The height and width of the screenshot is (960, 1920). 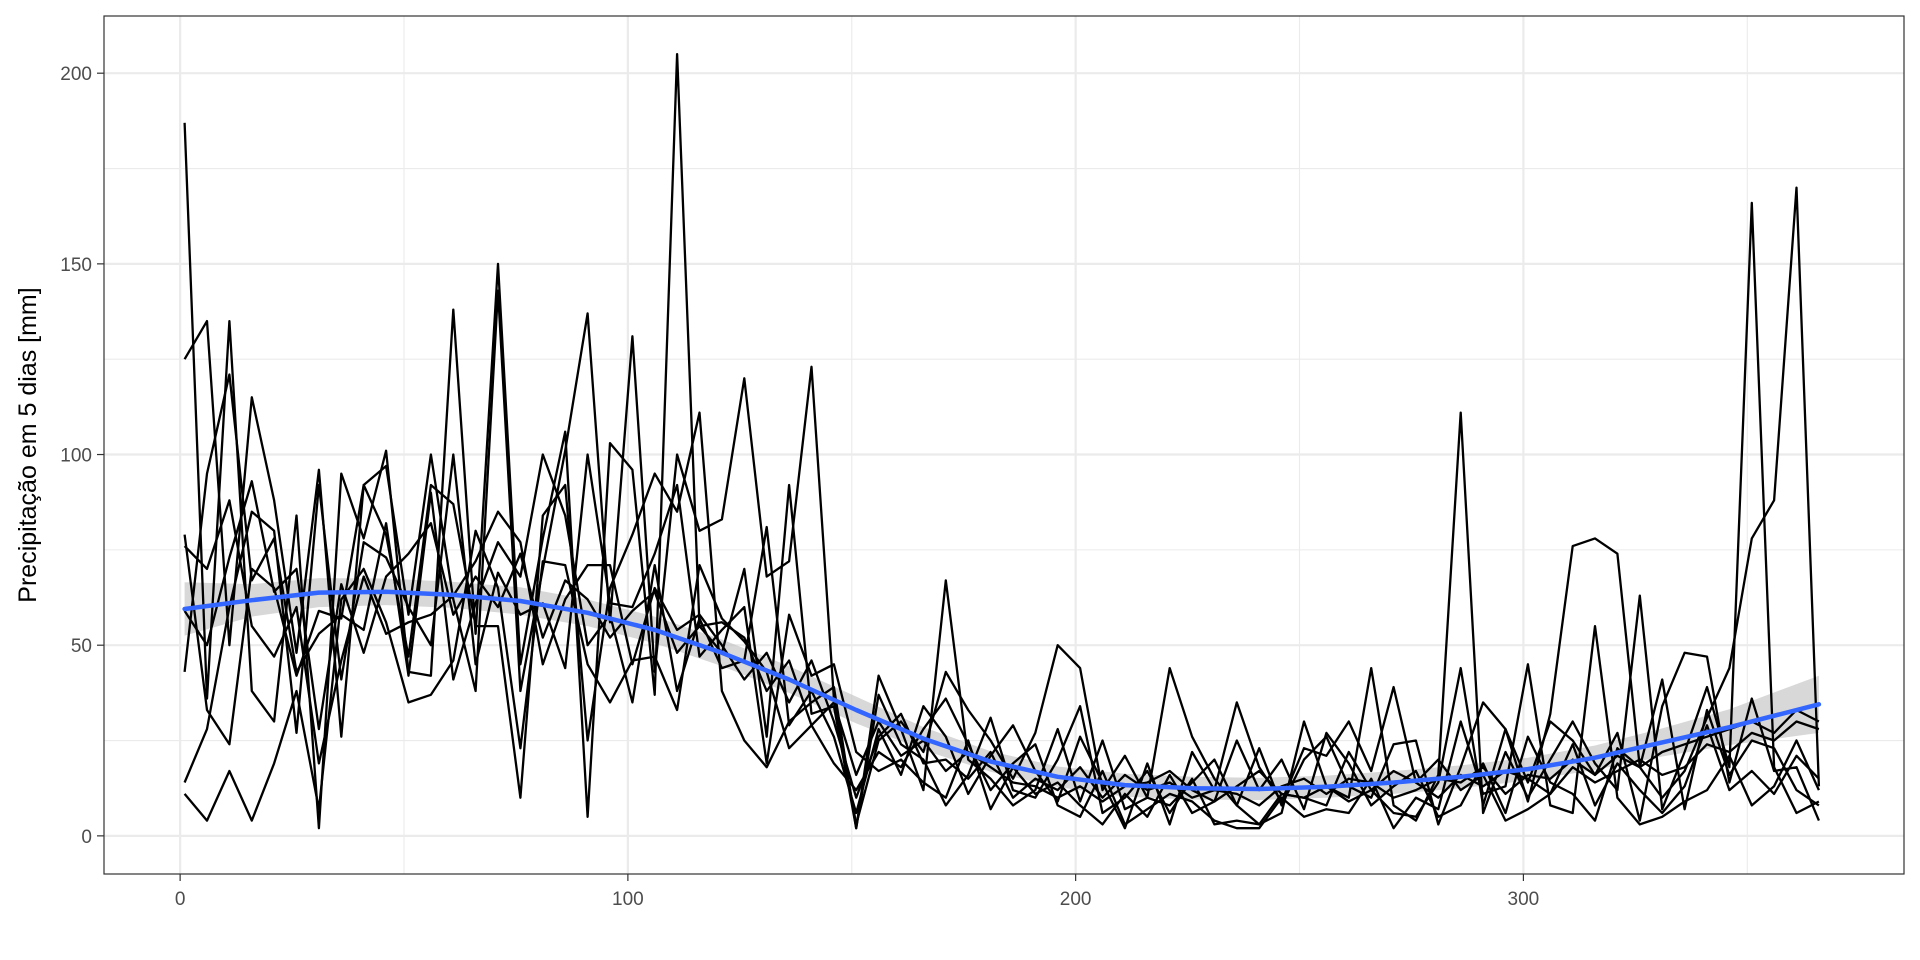 What do you see at coordinates (86, 837) in the screenshot?
I see `y-tick-label: 0` at bounding box center [86, 837].